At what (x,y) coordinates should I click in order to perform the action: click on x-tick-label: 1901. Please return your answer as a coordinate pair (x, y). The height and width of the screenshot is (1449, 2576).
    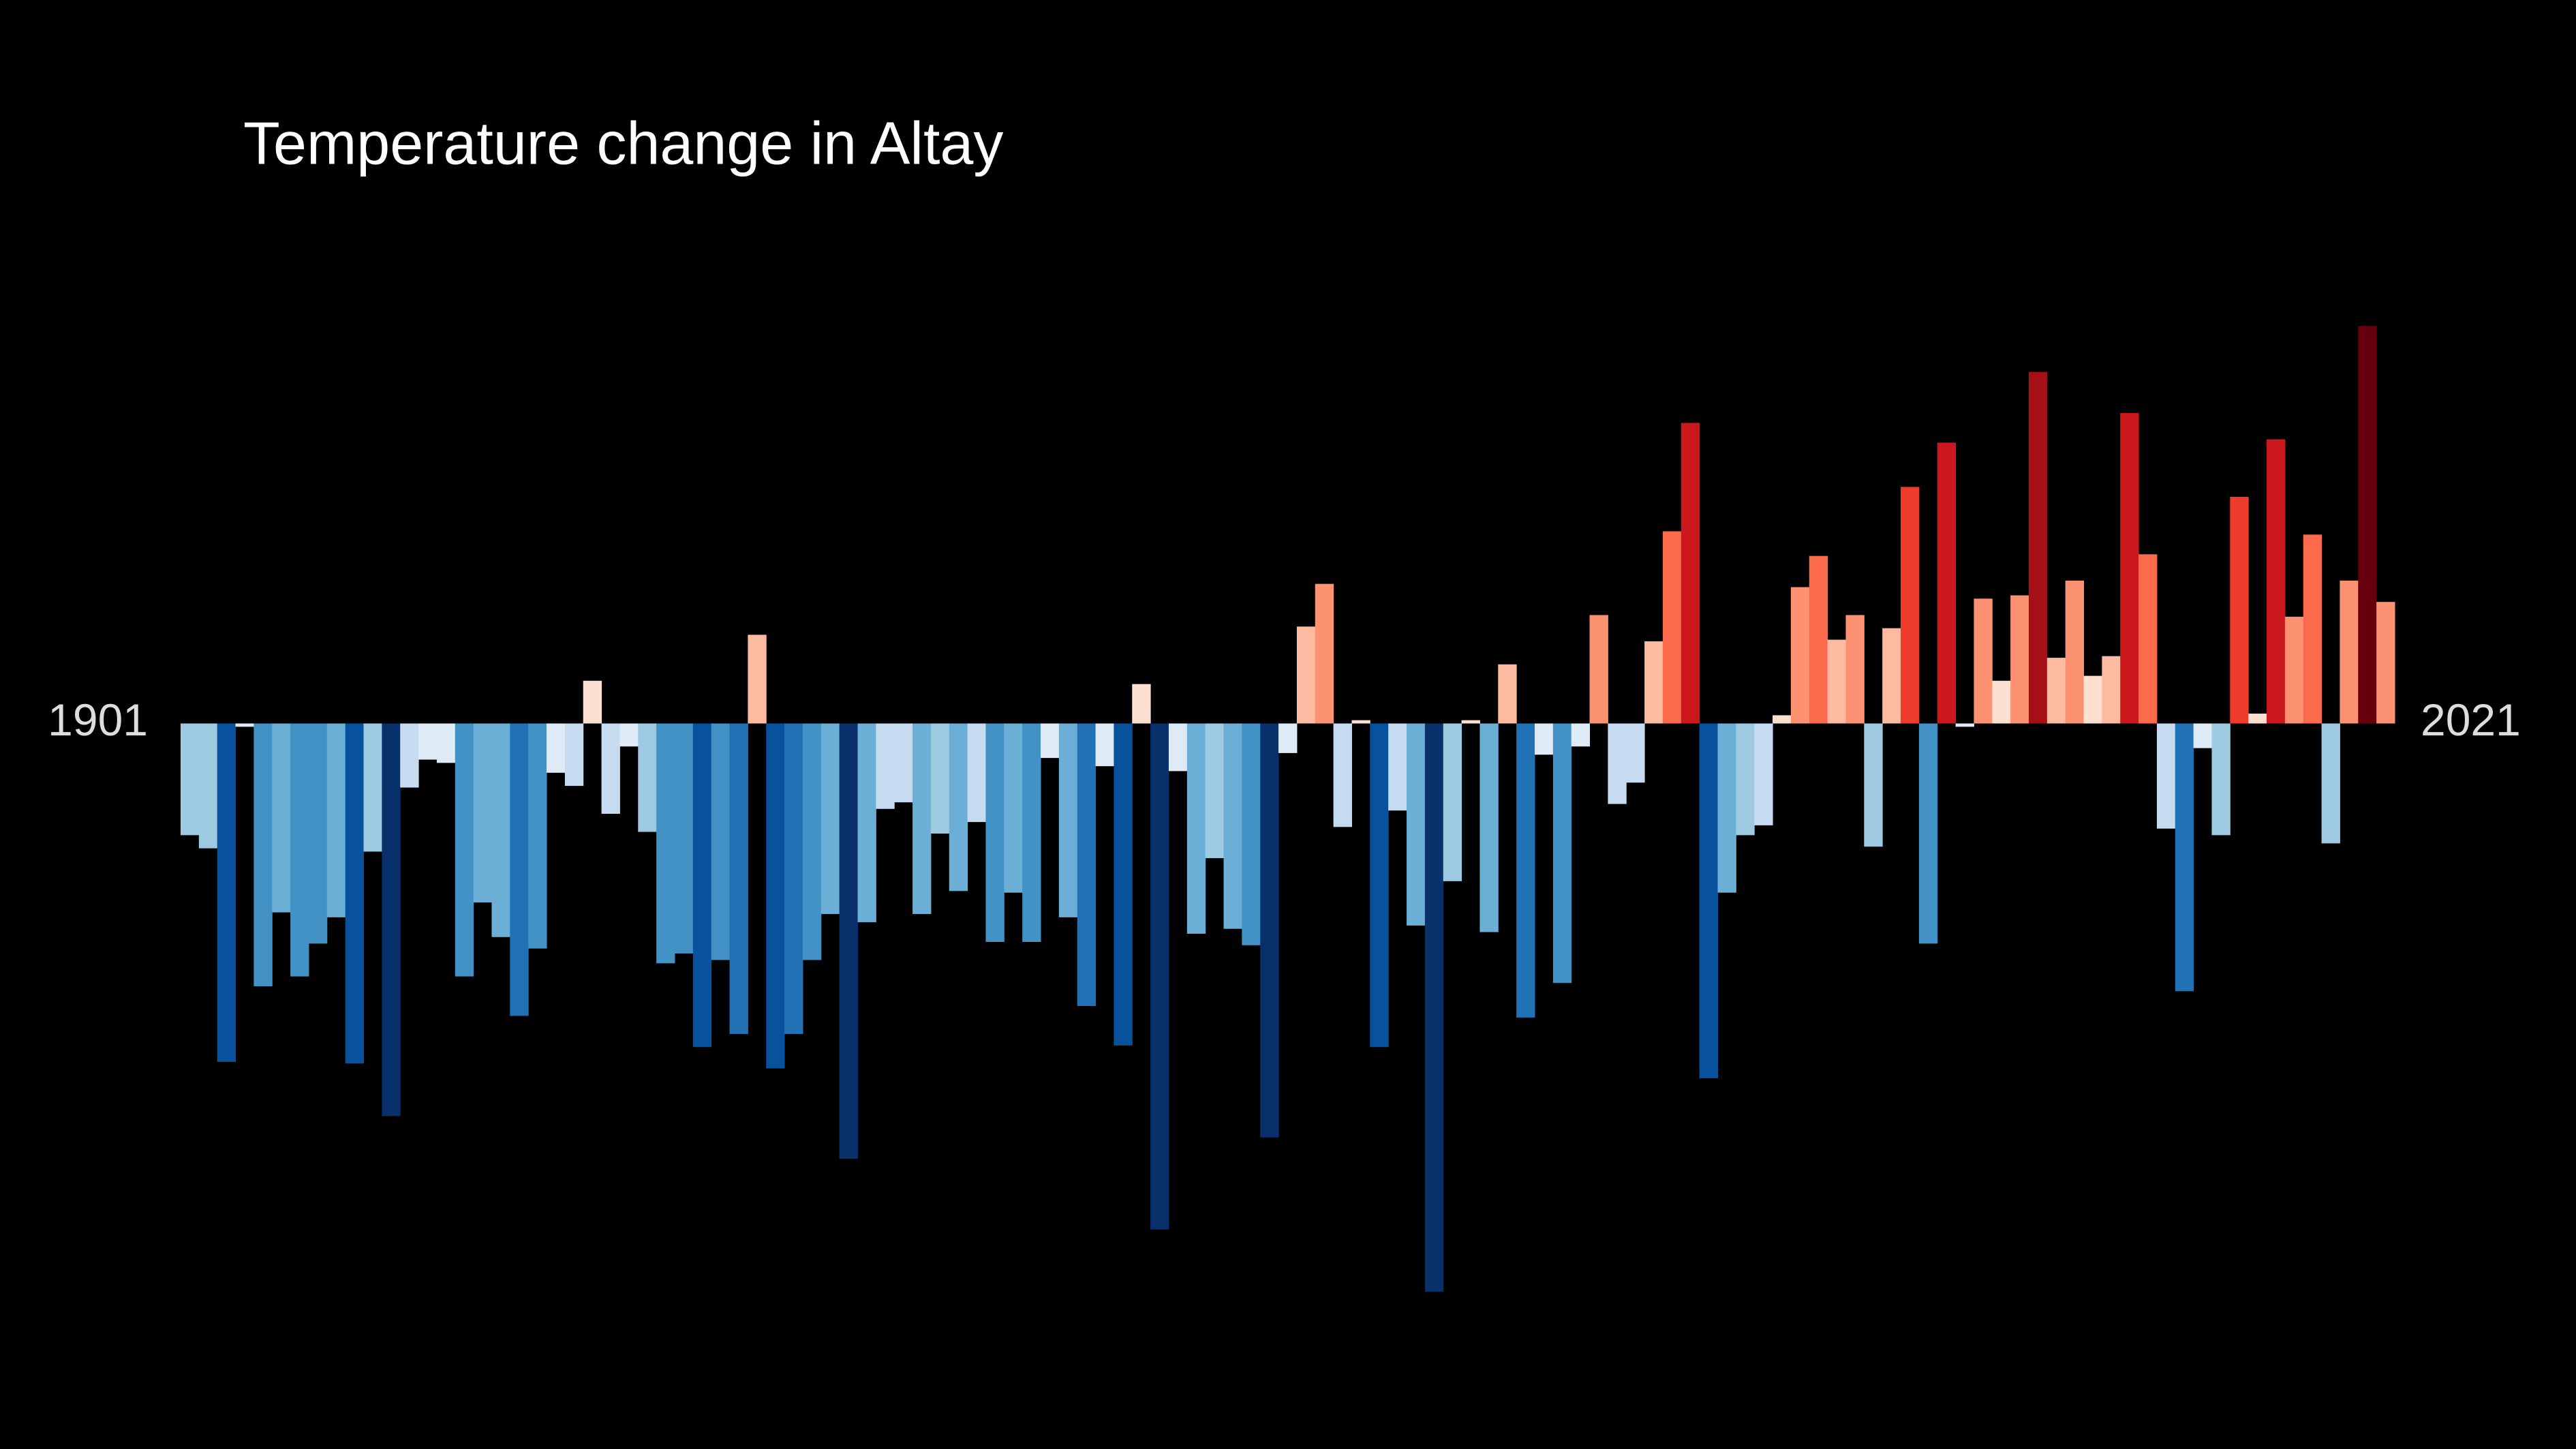
    Looking at the image, I should click on (98, 720).